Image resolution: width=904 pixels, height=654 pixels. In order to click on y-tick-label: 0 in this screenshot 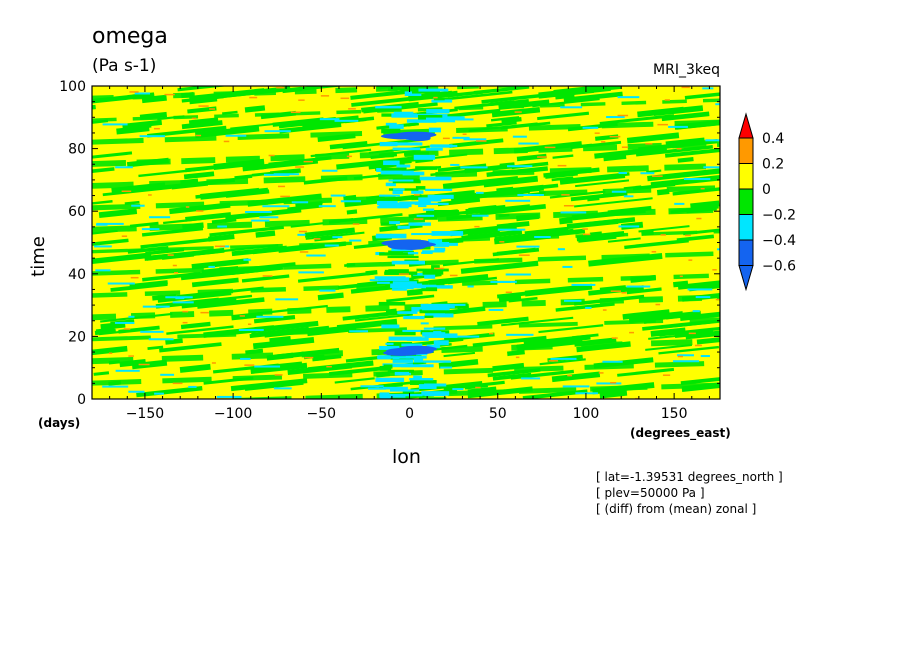, I will do `click(81, 400)`.